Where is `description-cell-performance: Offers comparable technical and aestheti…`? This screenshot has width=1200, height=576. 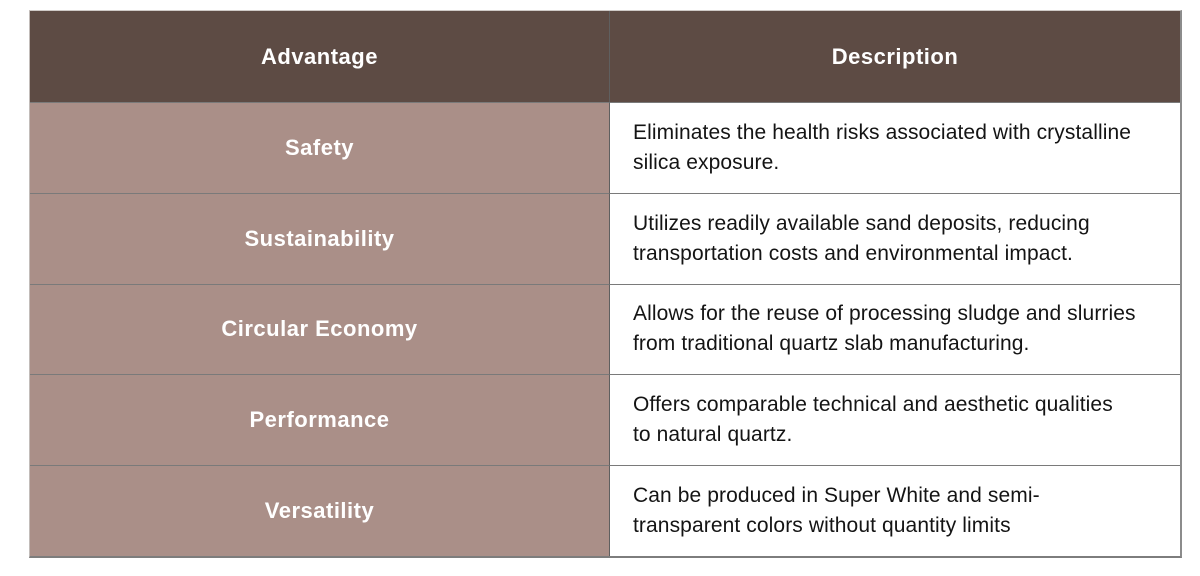
description-cell-performance: Offers comparable technical and aestheti… is located at coordinates (894, 420).